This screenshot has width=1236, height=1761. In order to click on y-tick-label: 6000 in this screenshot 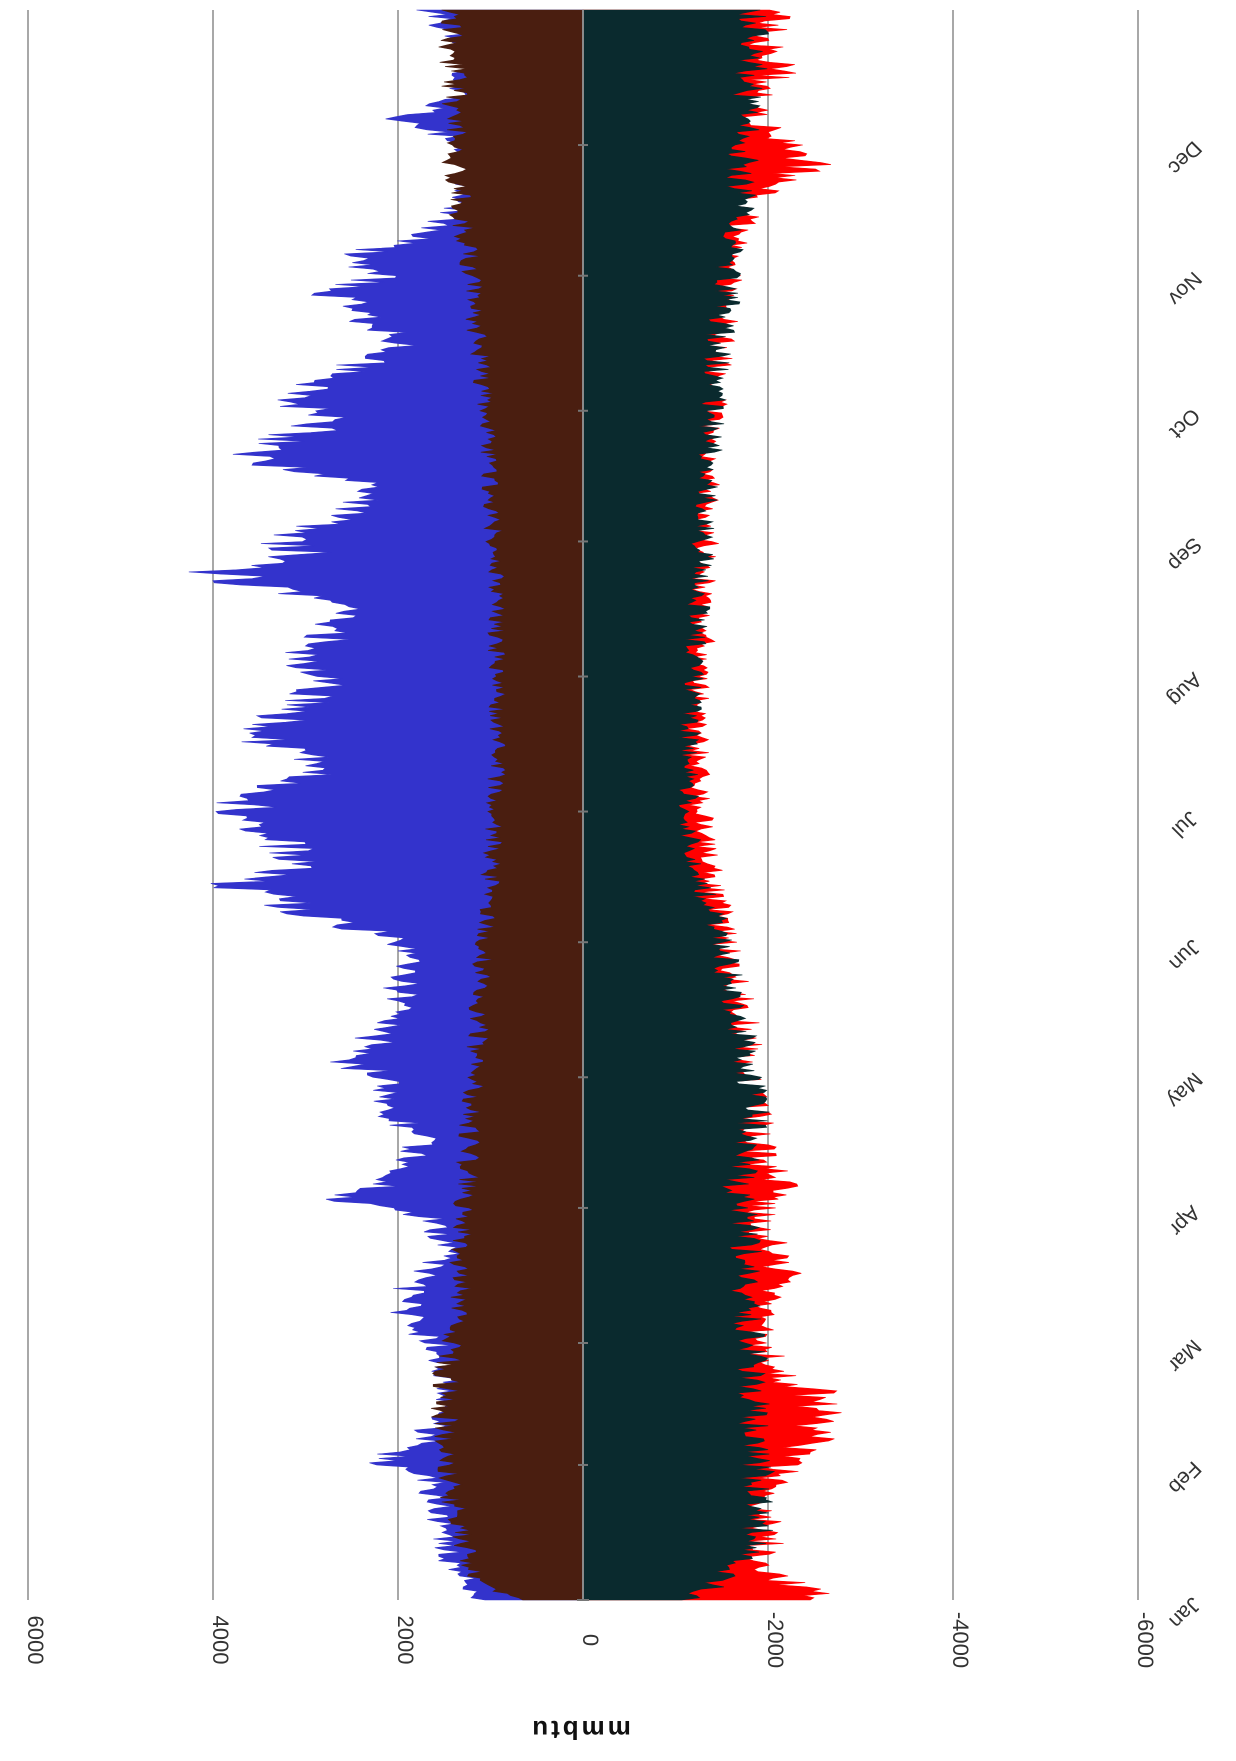, I will do `click(35, 1640)`.